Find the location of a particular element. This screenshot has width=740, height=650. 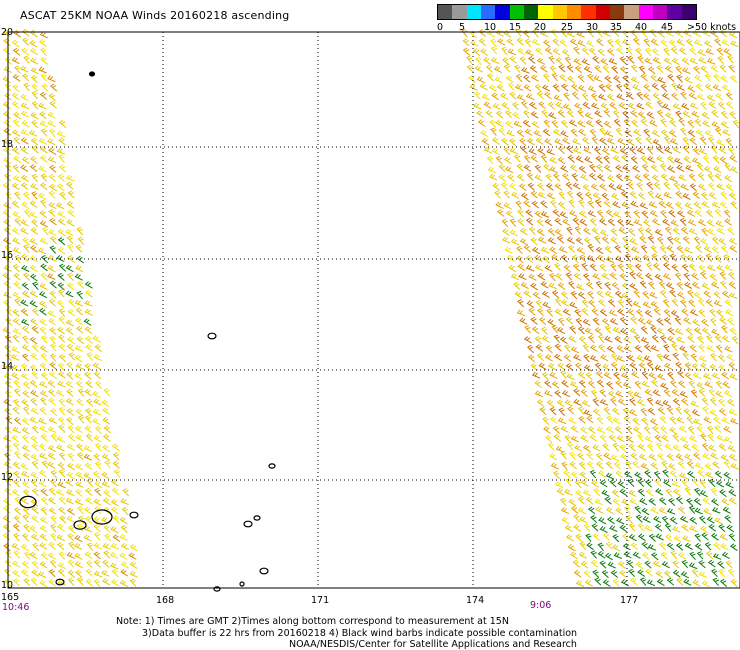

legend-label-5: 25 is located at coordinates (567, 27).